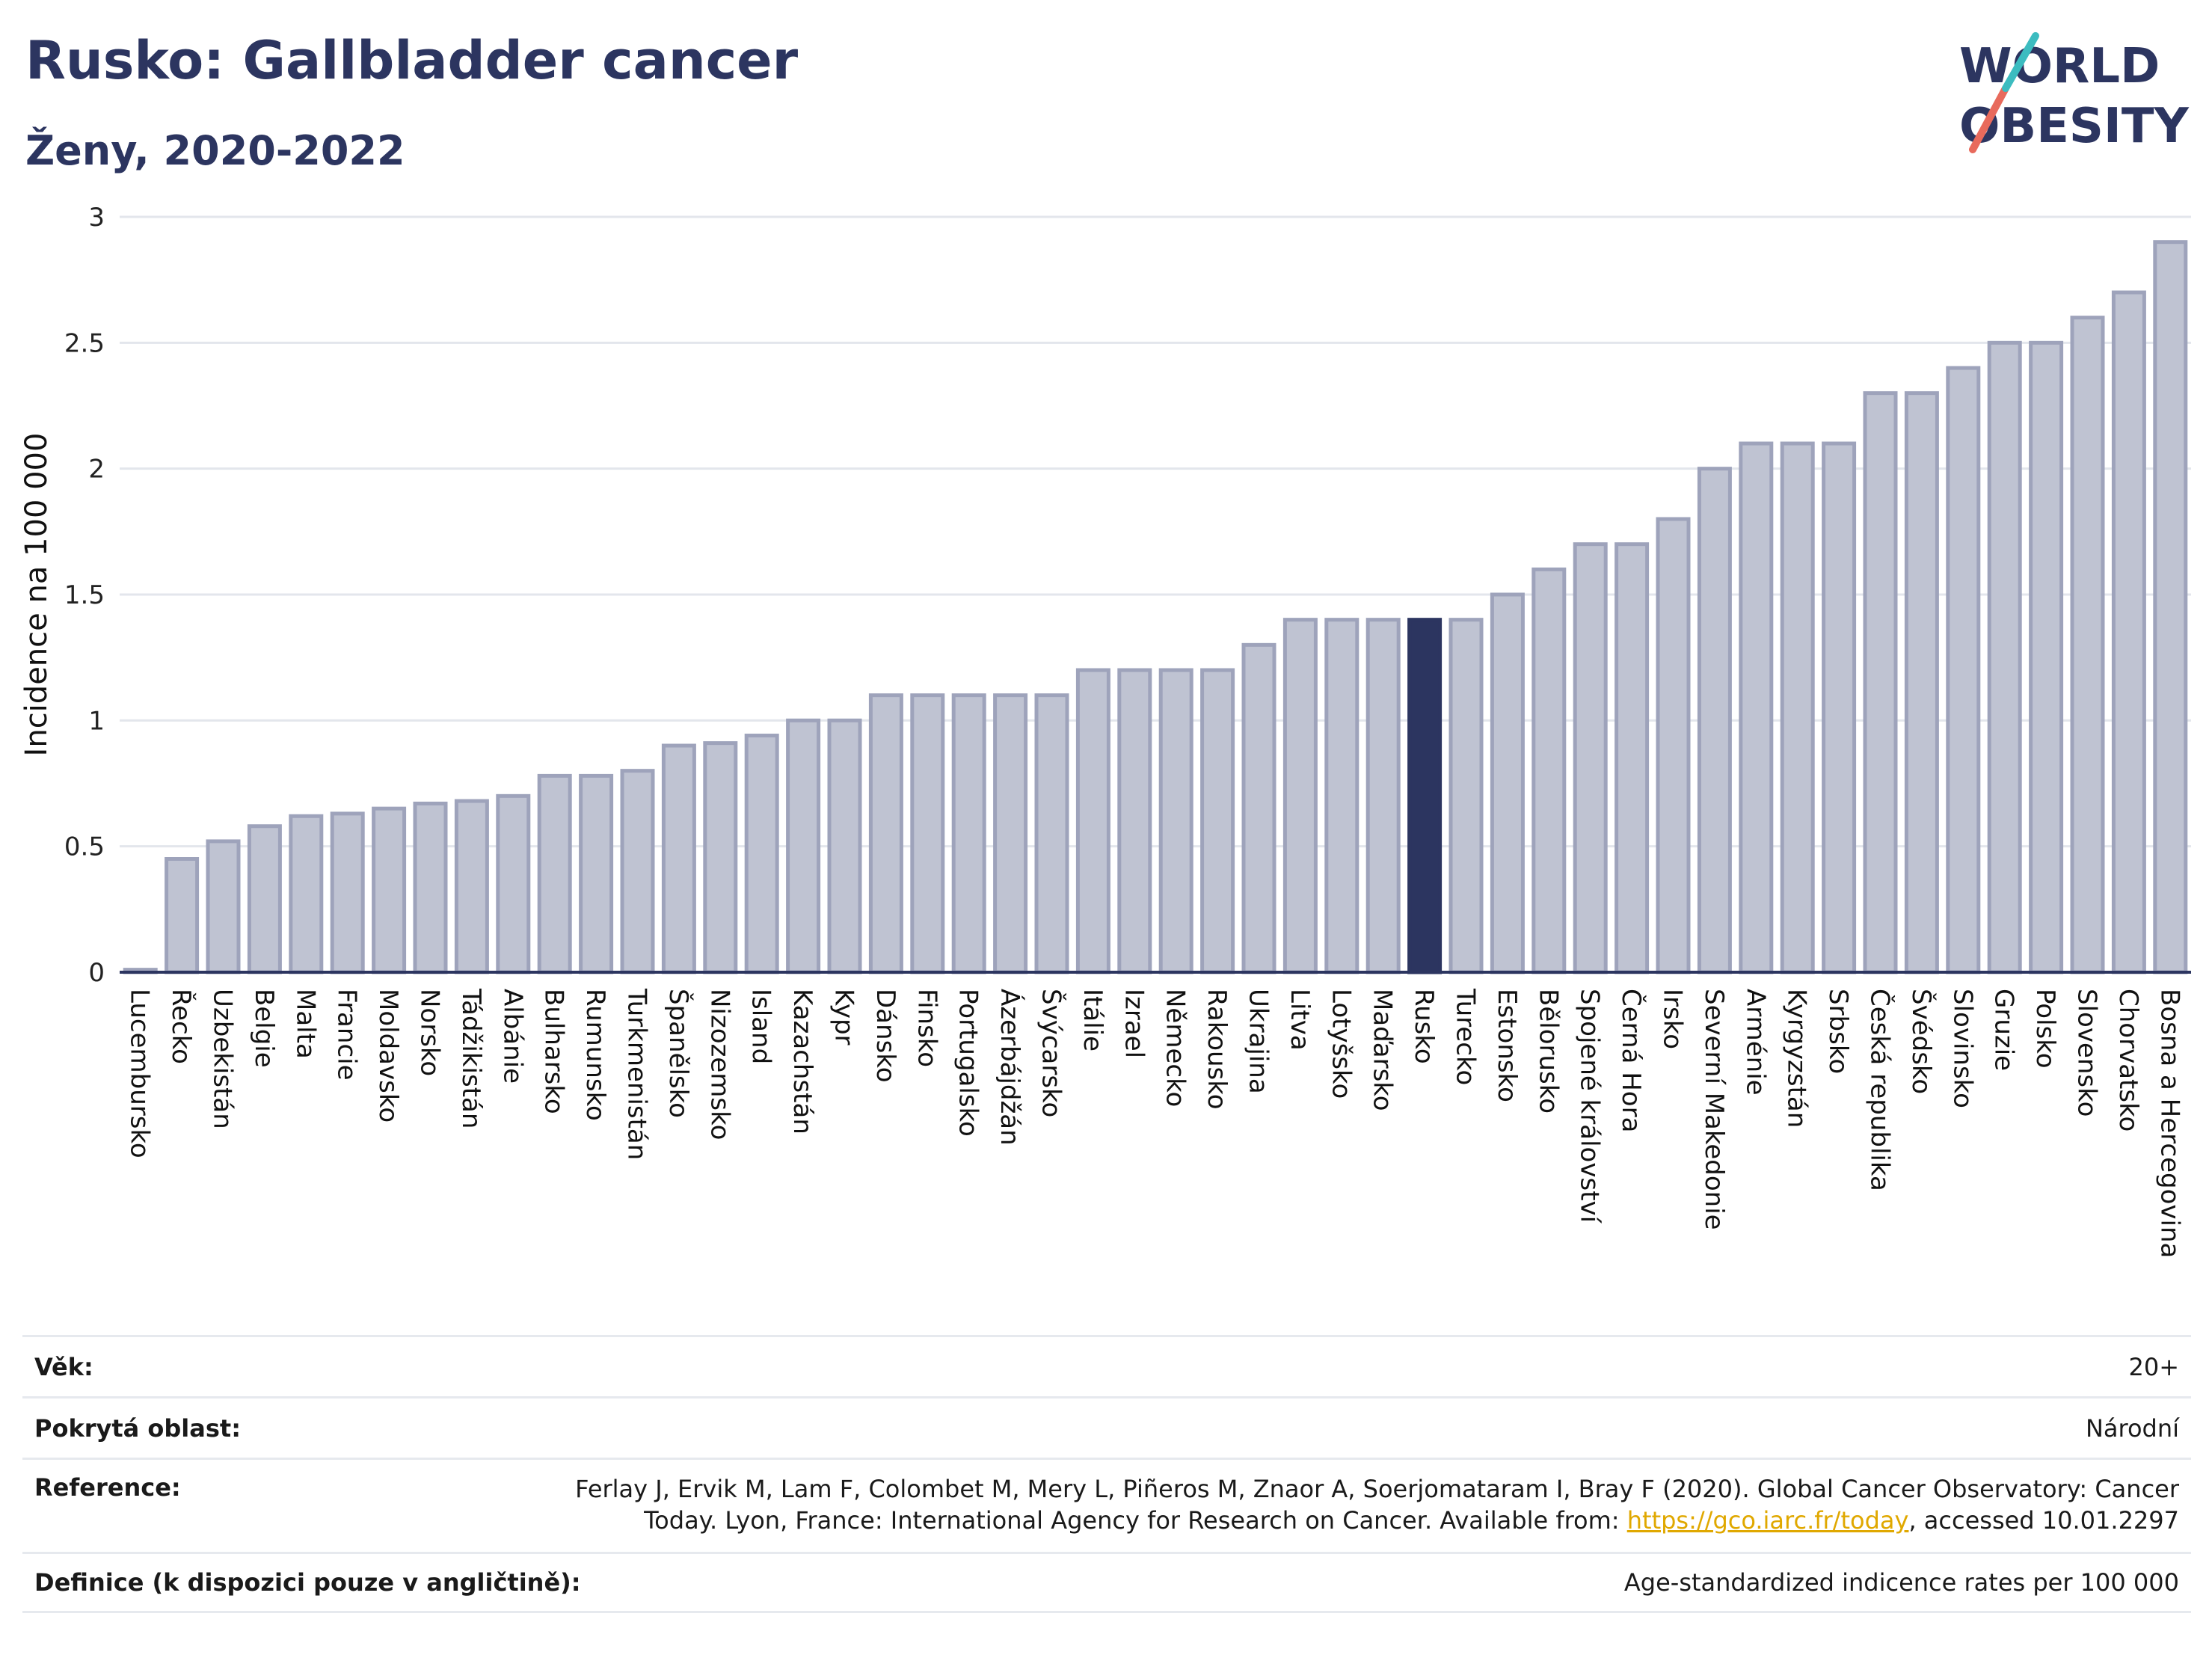 This screenshot has width=2212, height=1655. Describe the element at coordinates (1507, 783) in the screenshot. I see `bar-estonsko` at that location.